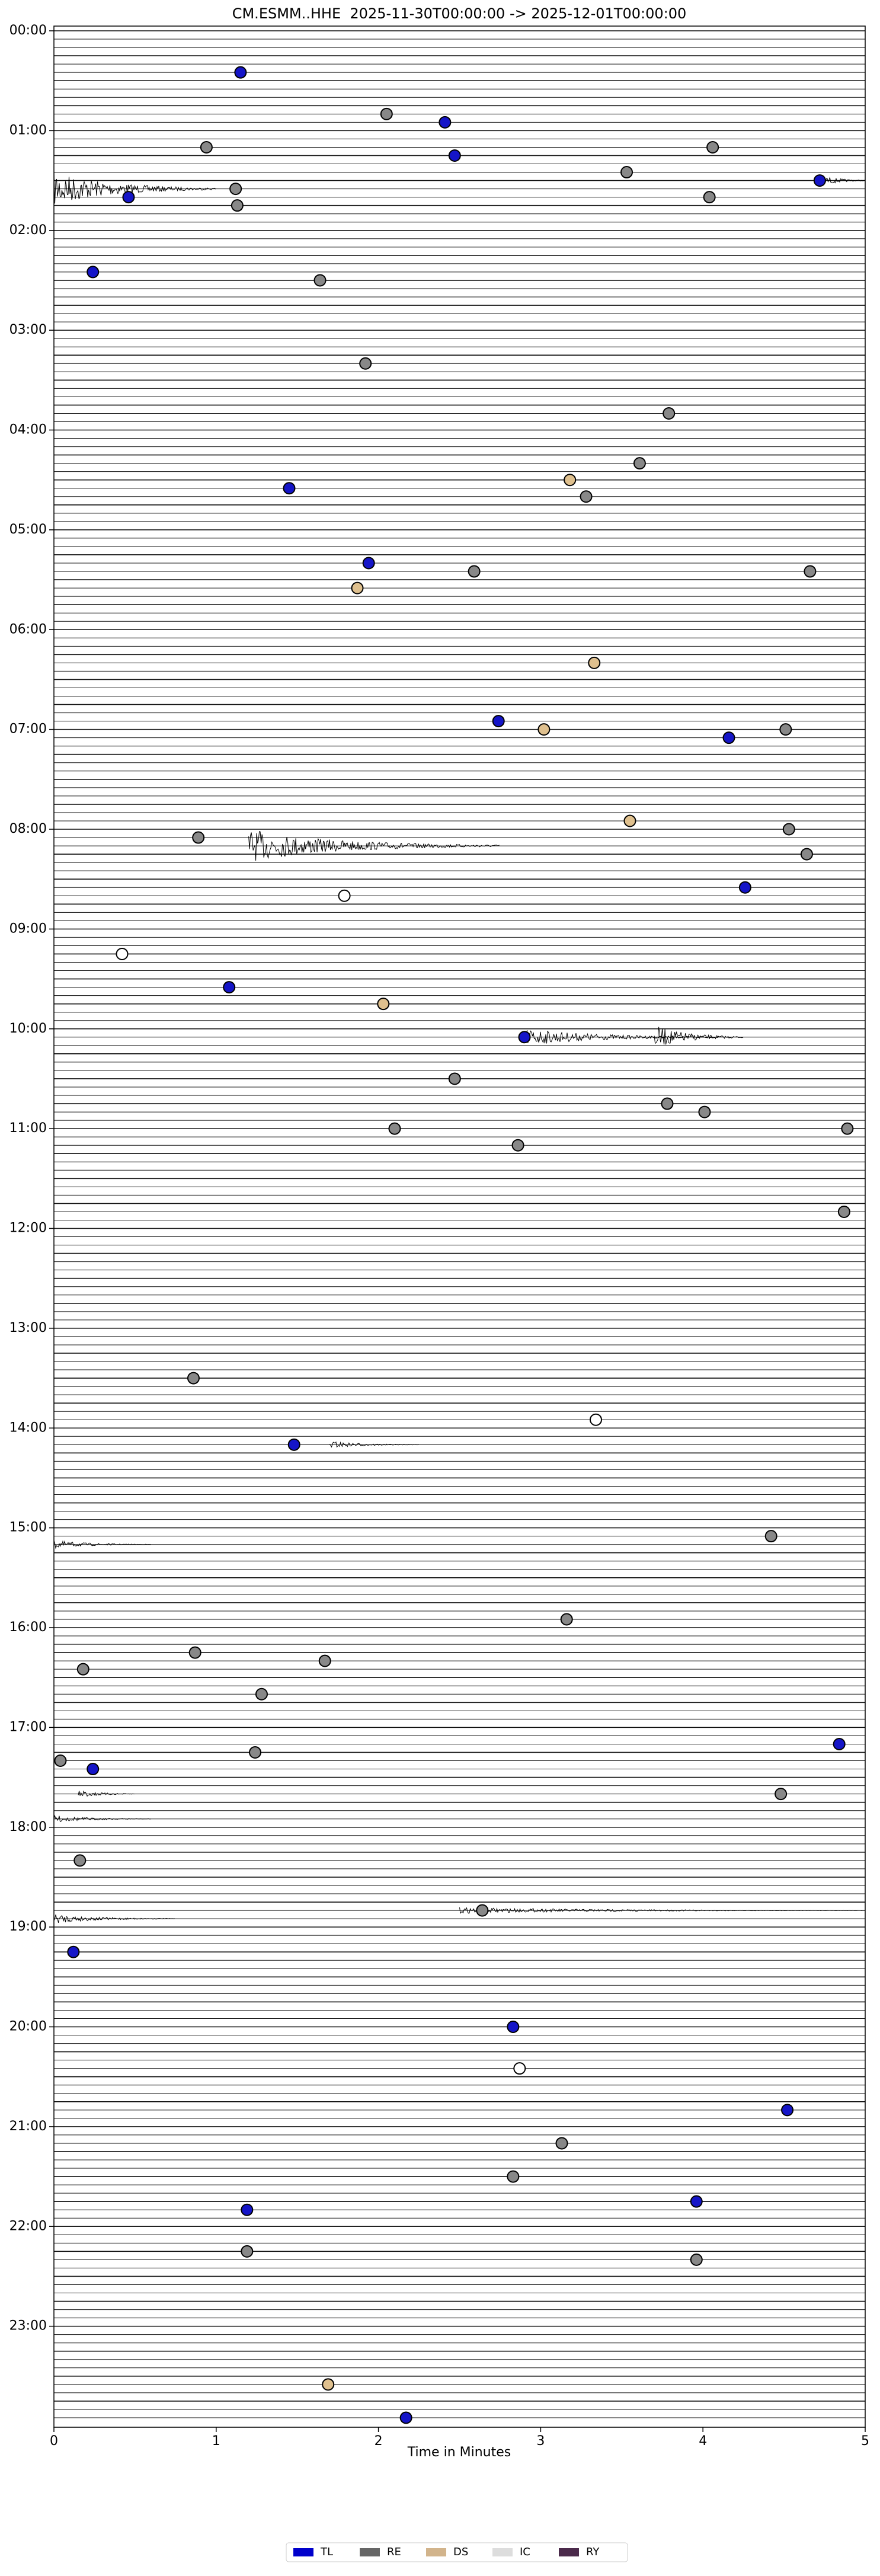 The width and height of the screenshot is (880, 2576). What do you see at coordinates (28, 1827) in the screenshot?
I see `y-tick-label: 18:00` at bounding box center [28, 1827].